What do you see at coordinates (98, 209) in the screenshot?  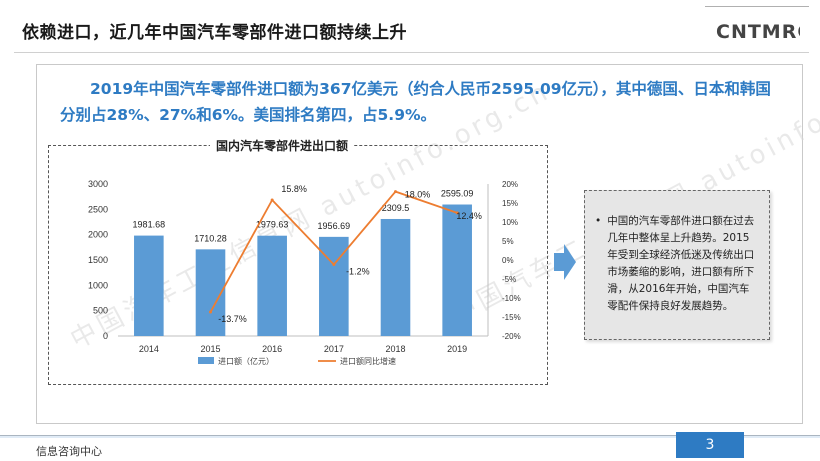 I see `y-tick-label-left: 2500` at bounding box center [98, 209].